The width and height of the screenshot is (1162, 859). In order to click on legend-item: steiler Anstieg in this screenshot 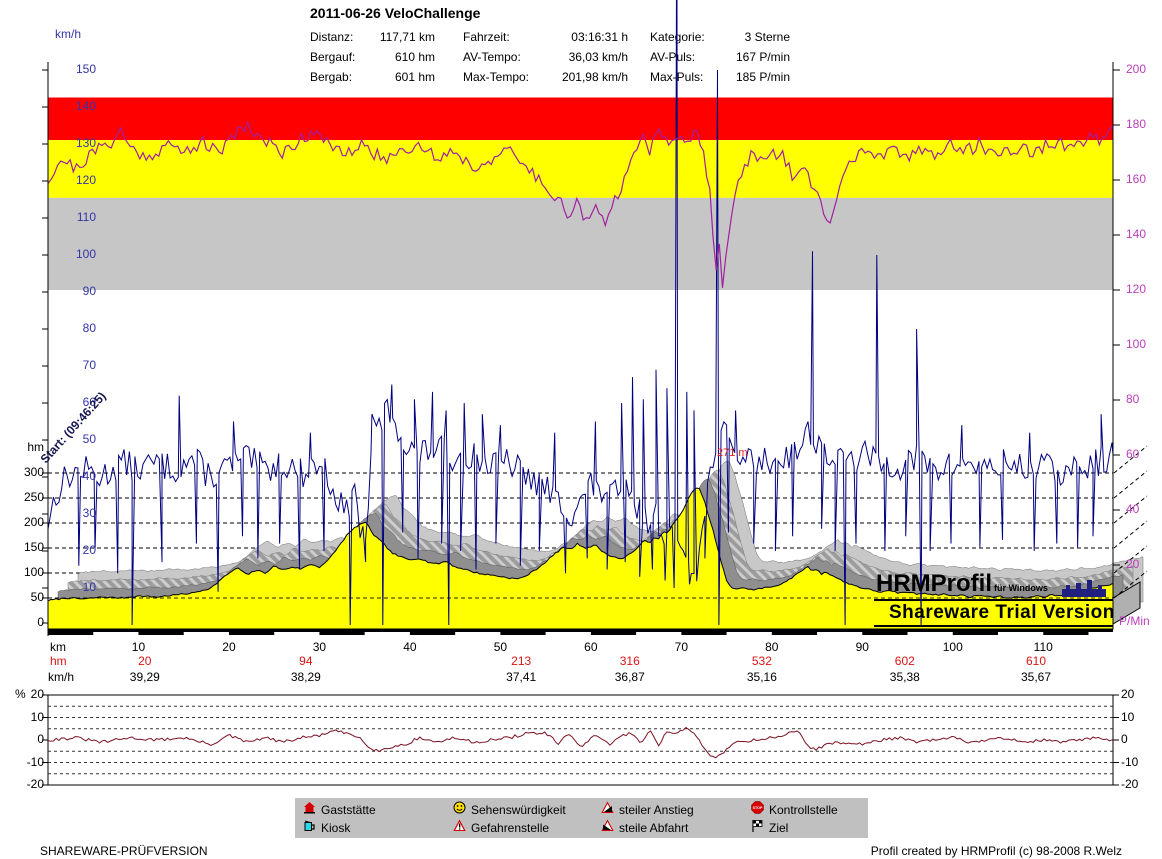, I will do `click(647, 810)`.